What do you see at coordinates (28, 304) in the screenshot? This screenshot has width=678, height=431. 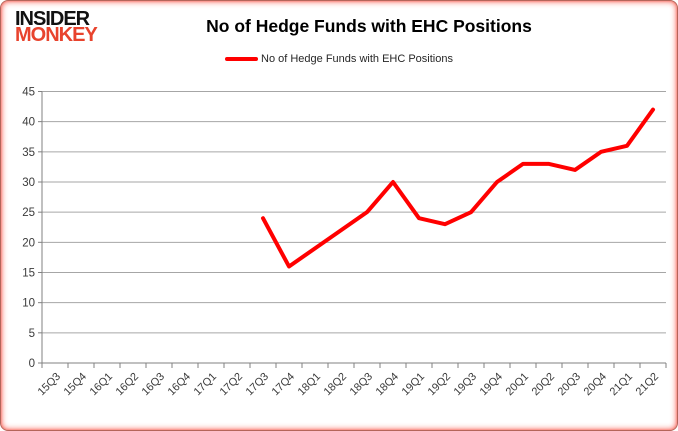 I see `y-tick-label: 10` at bounding box center [28, 304].